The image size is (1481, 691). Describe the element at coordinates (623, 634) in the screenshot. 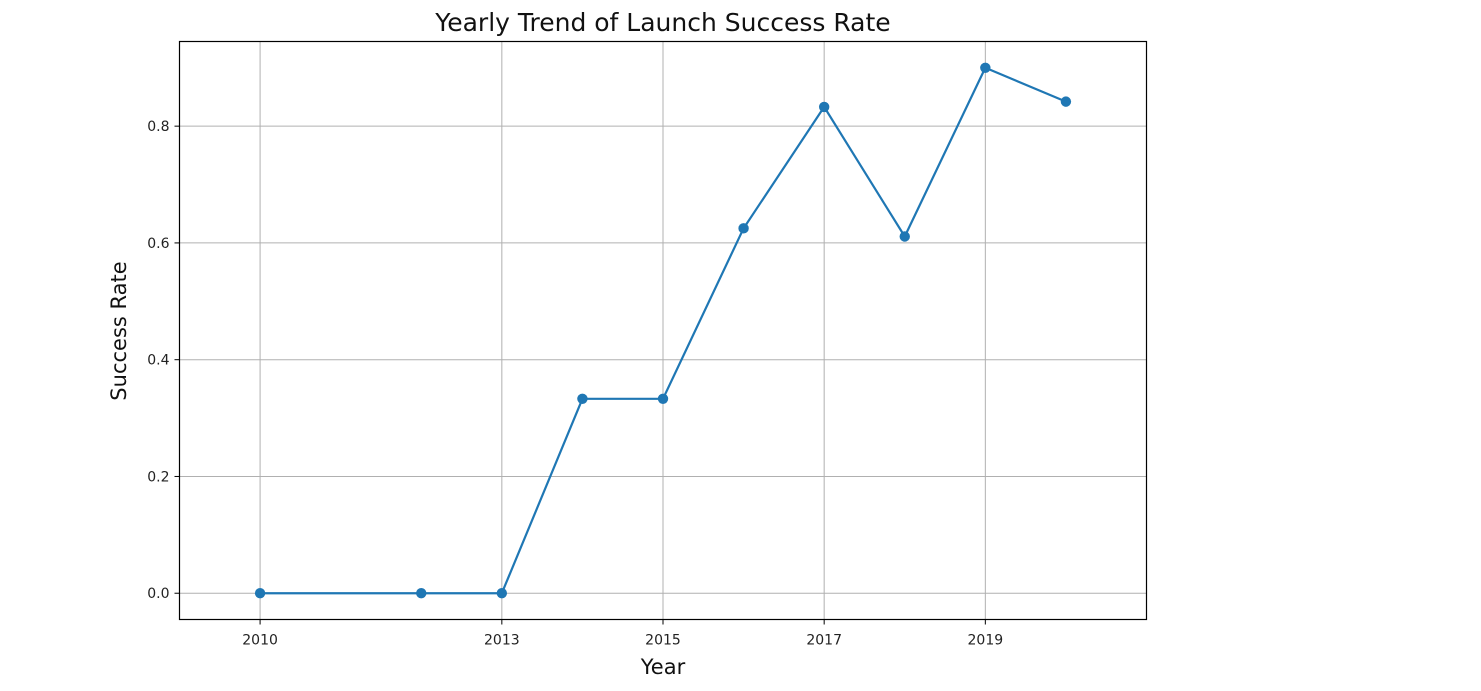

I see `x-axis-ticks: 2010 2013 2015 2017 2019` at that location.